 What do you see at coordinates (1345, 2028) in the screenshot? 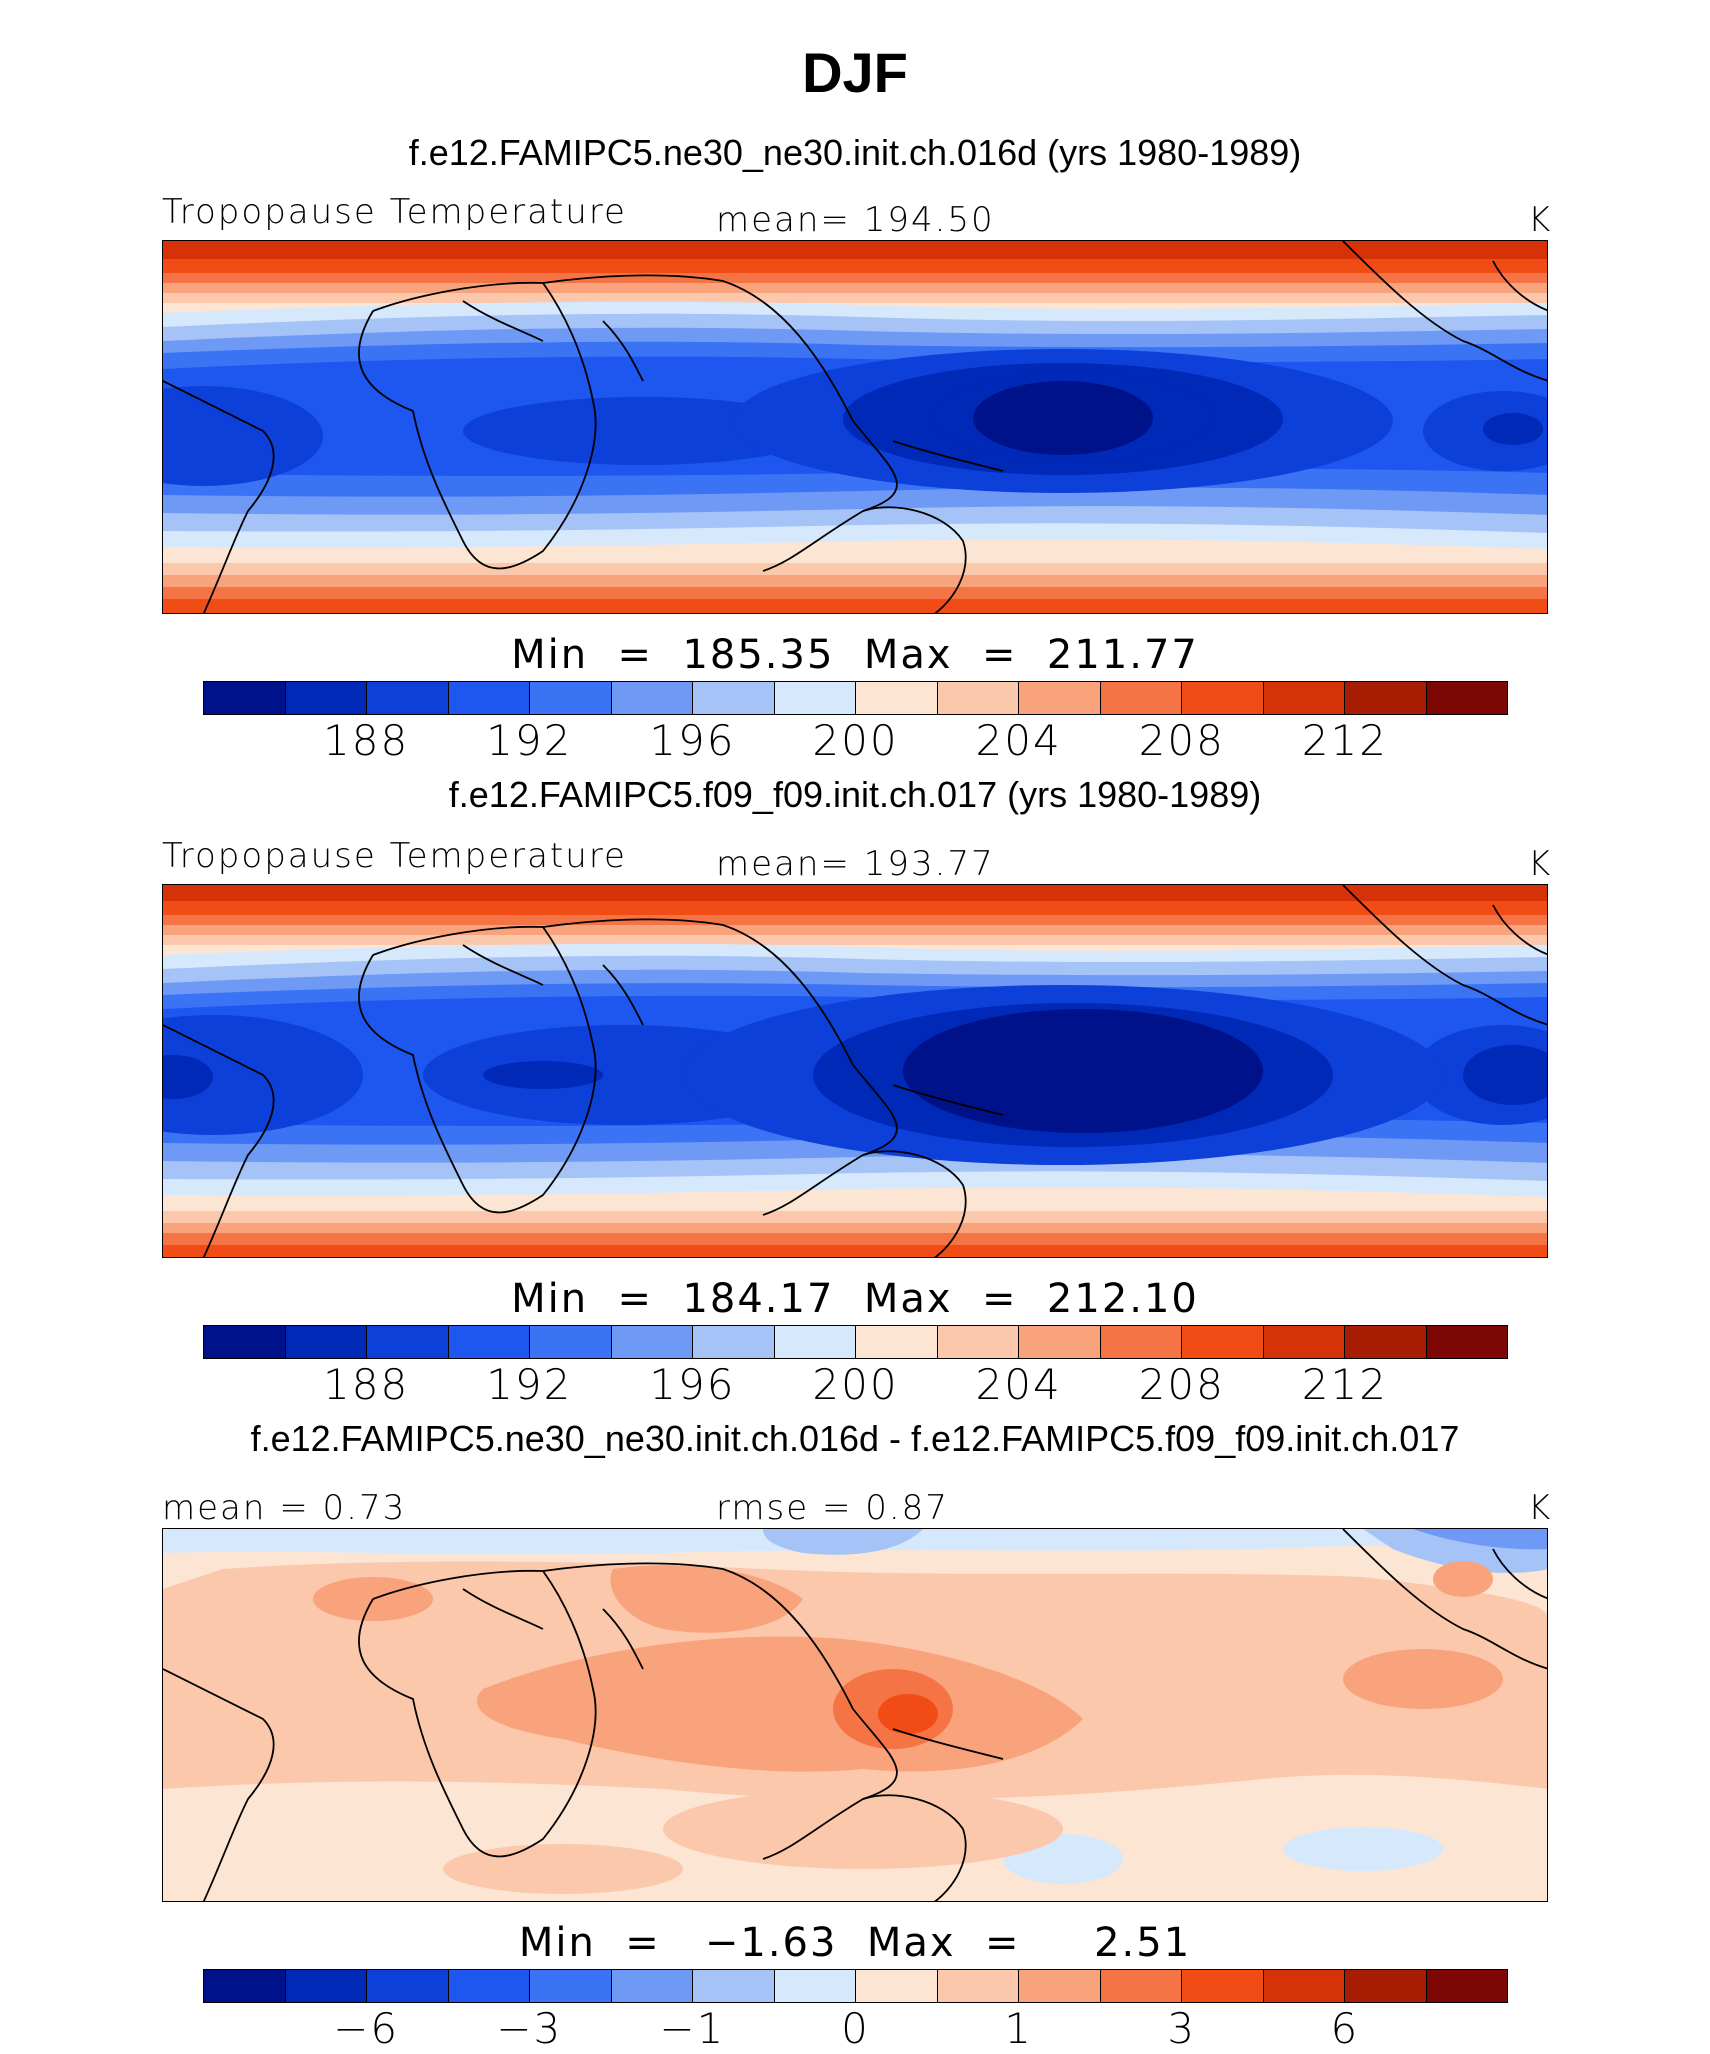
I see `colorbar-tick-label: 6` at bounding box center [1345, 2028].